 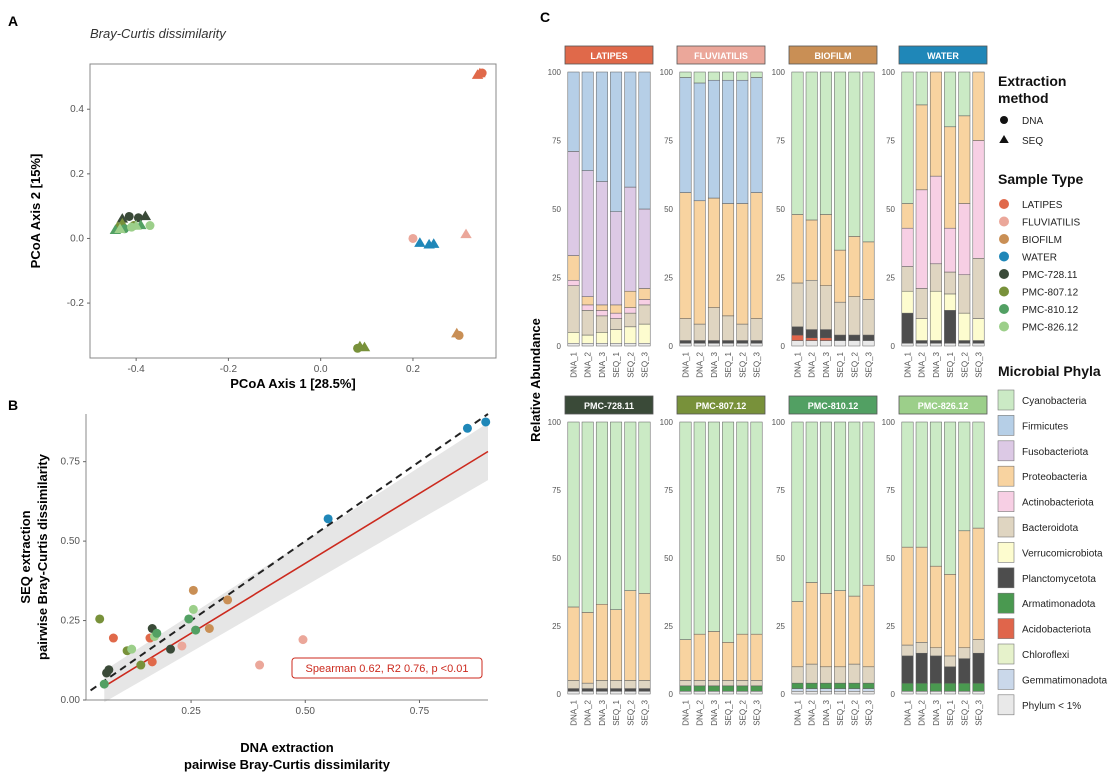 I want to click on legend-sample-label: PMC-807.12, so click(x=1050, y=293).